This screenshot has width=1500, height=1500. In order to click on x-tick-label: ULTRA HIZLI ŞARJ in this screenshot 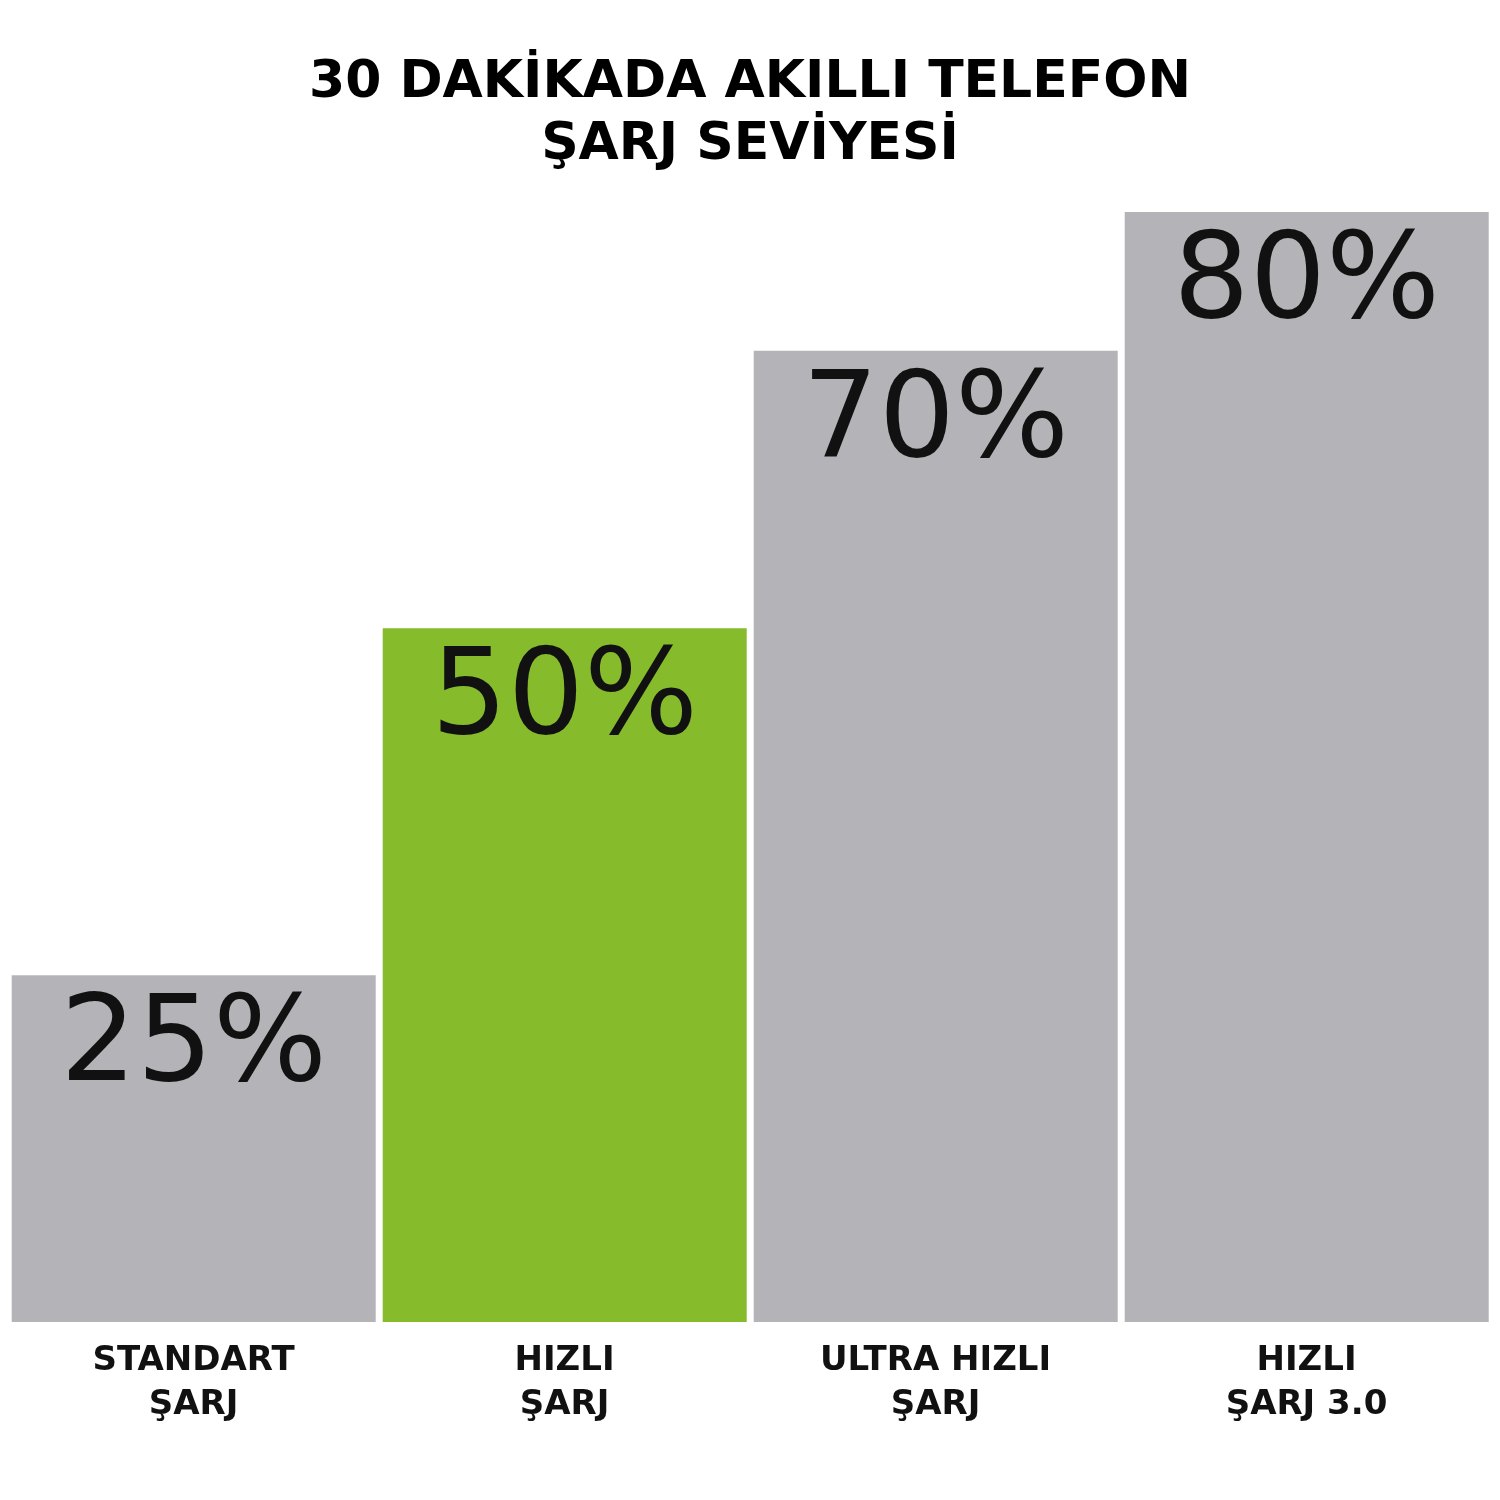, I will do `click(935, 1380)`.